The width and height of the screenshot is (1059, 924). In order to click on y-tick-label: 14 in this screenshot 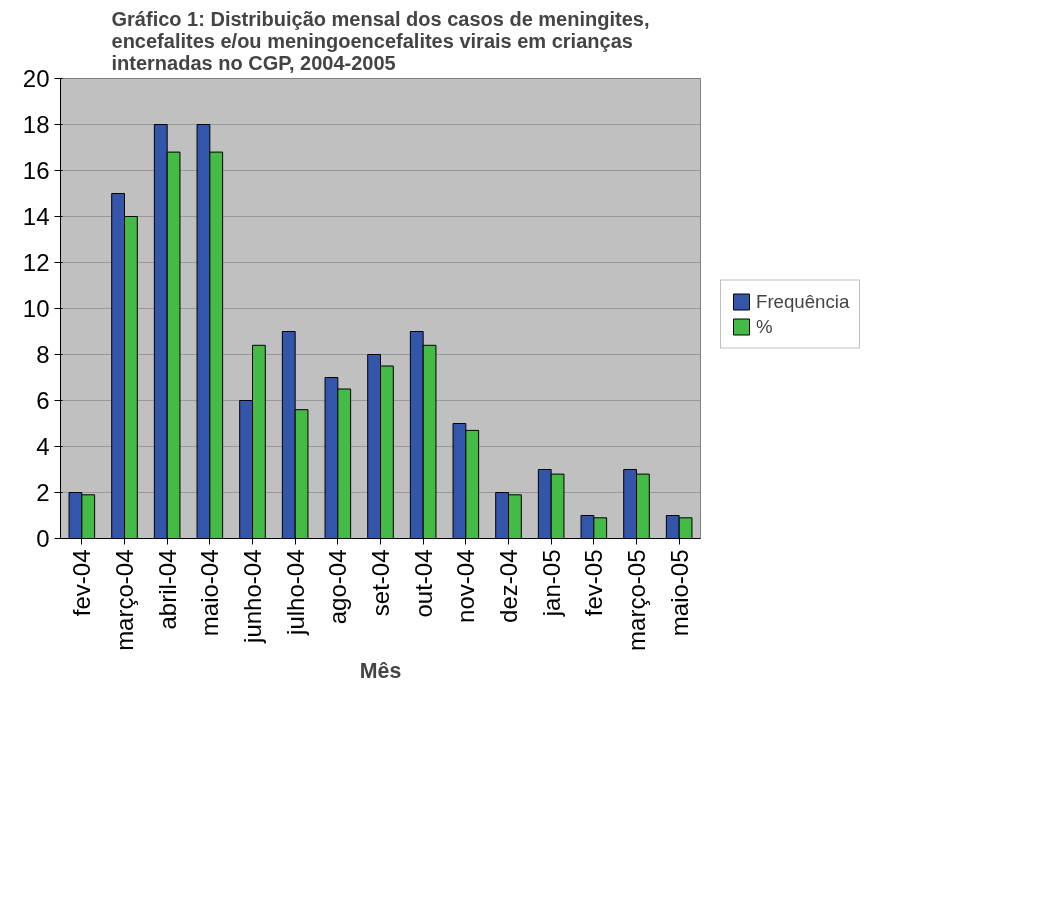, I will do `click(36, 216)`.